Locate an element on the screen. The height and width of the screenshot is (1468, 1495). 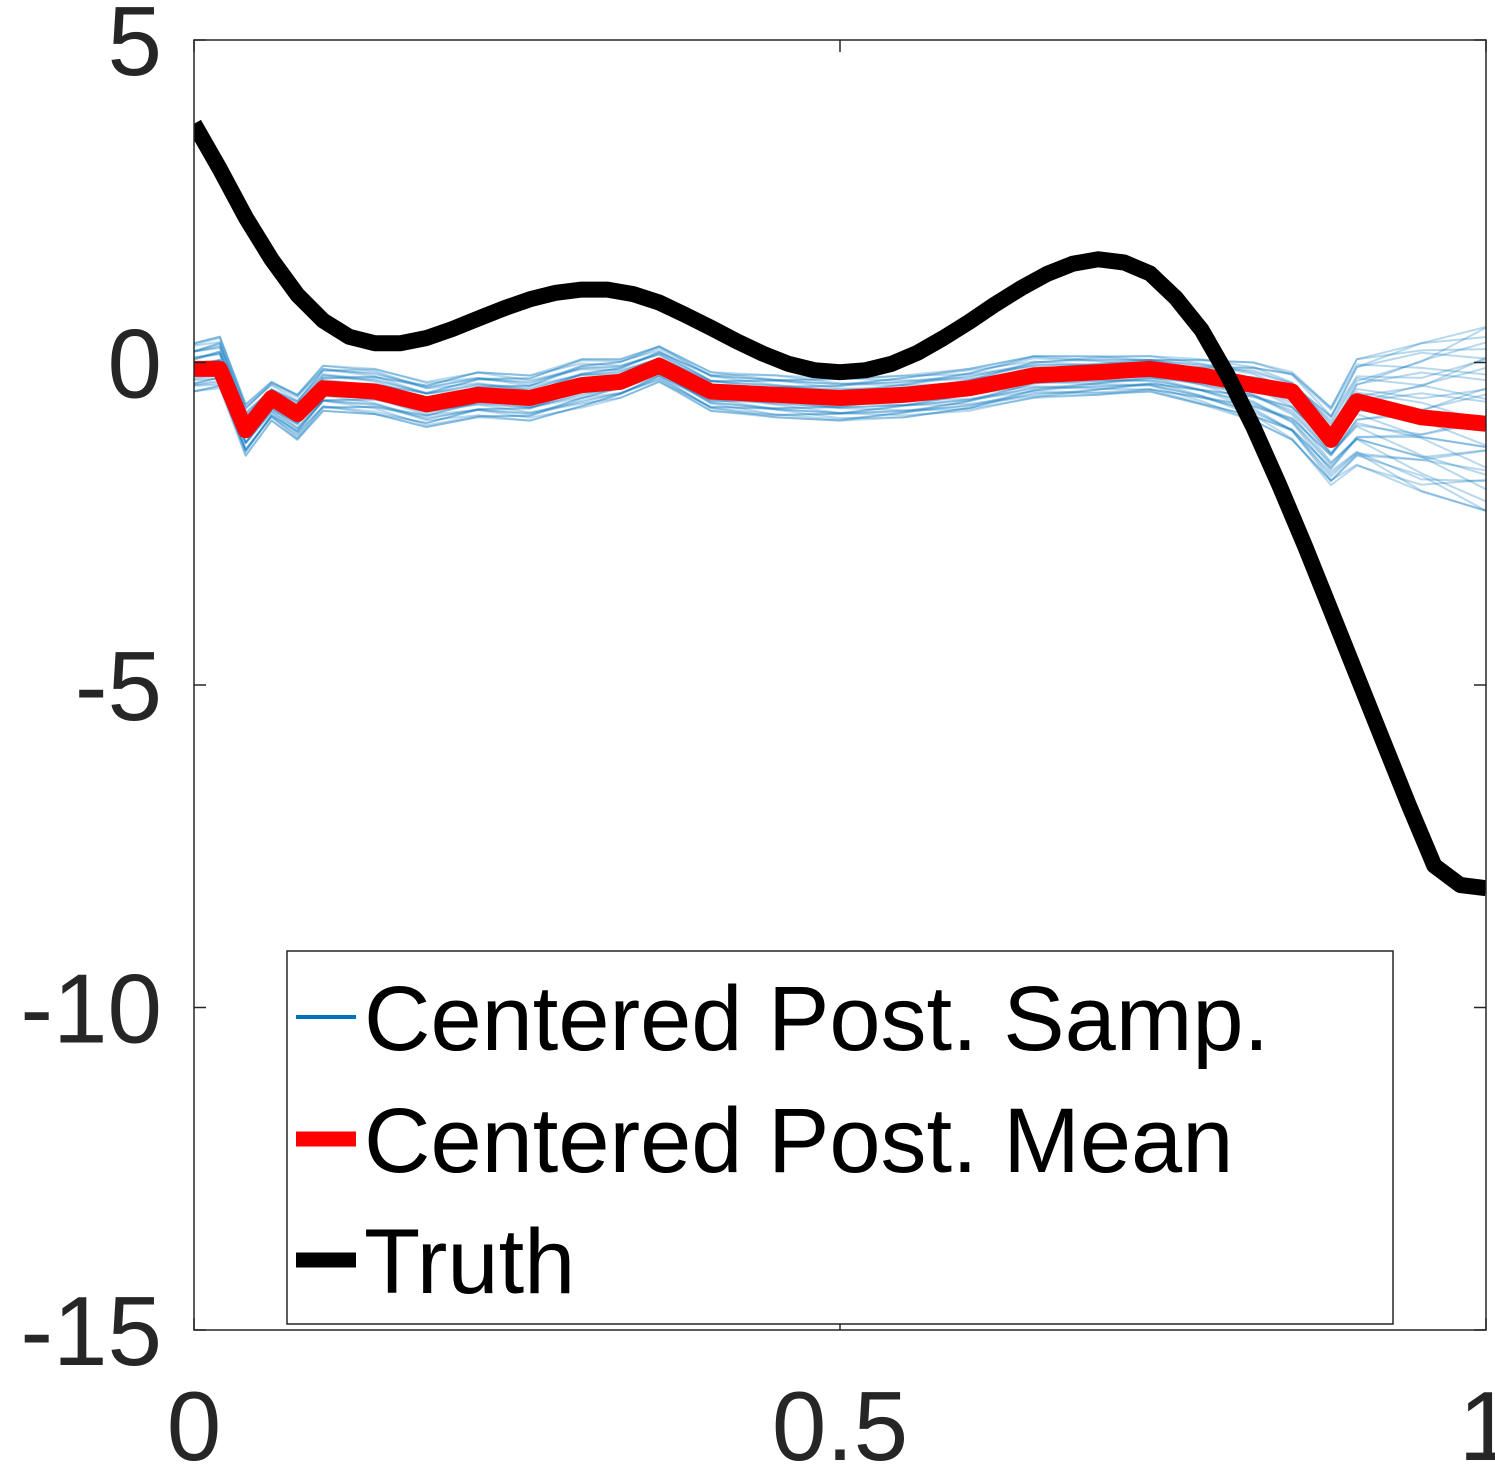
y-tick-label: 5 is located at coordinates (134, 48).